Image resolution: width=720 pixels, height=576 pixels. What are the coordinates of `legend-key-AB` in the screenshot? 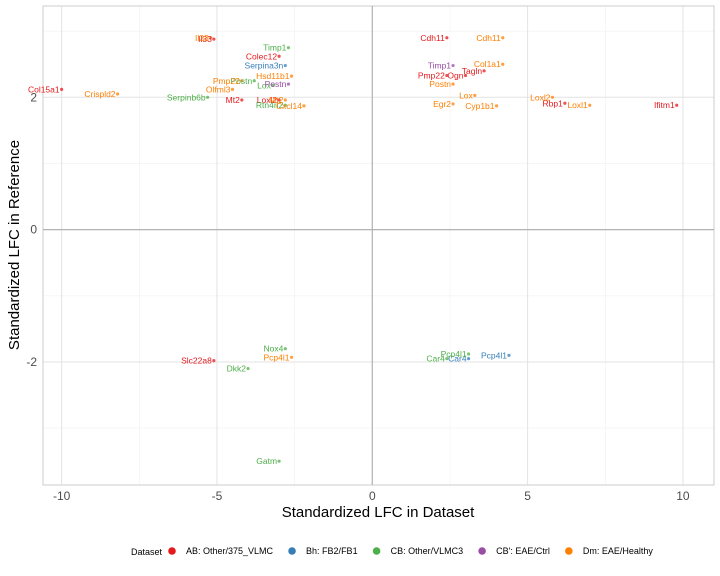 It's located at (172, 551).